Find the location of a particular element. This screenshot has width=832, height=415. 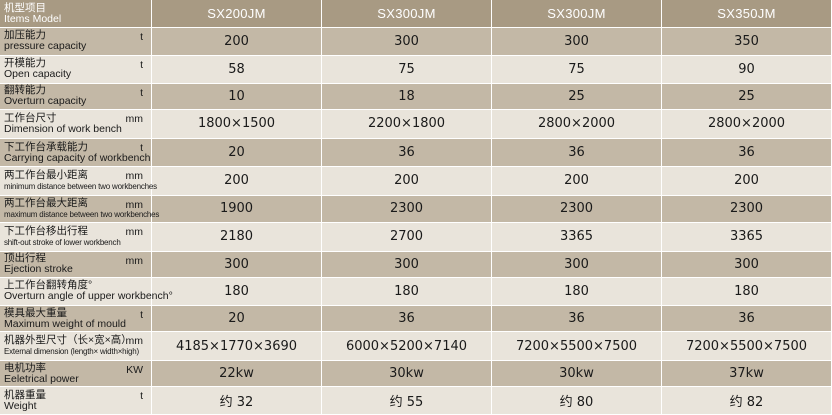

row-label-zh: 模具最大重量 is located at coordinates (35, 312).